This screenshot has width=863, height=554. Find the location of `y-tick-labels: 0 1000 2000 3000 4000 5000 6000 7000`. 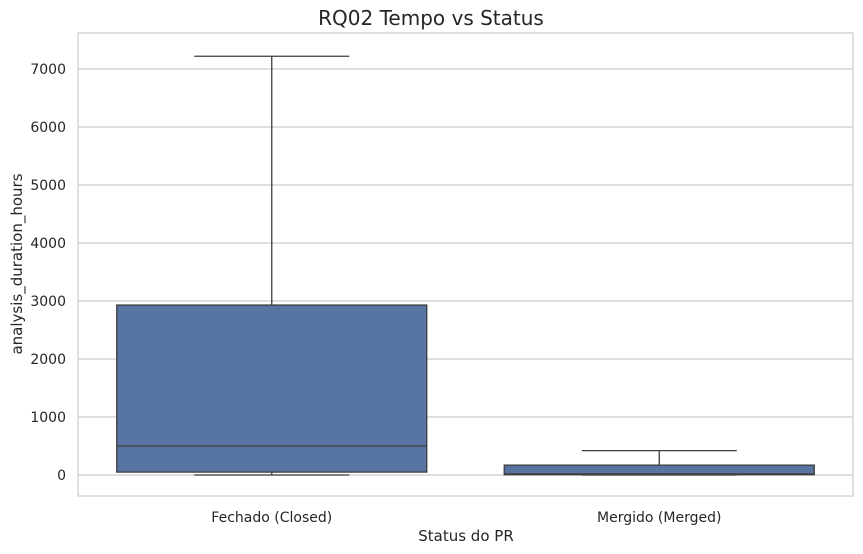

y-tick-labels: 0 1000 2000 3000 4000 5000 6000 7000 is located at coordinates (48, 273).